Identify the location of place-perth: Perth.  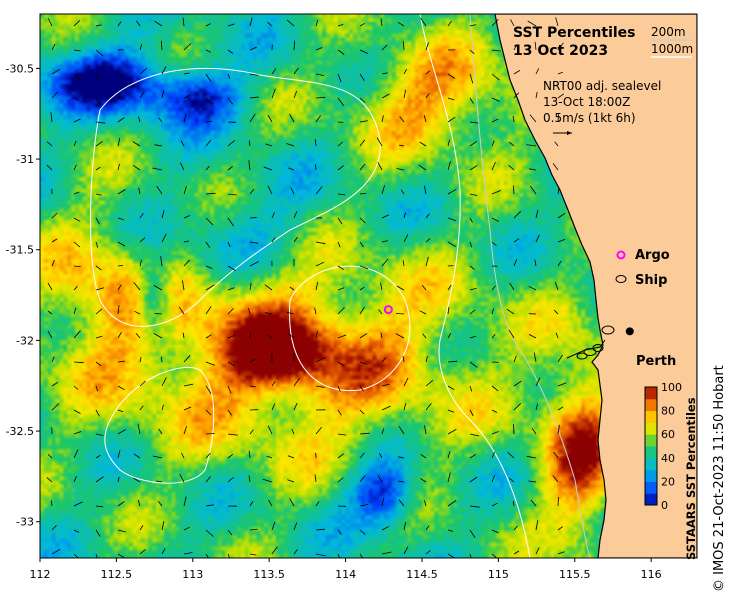
(656, 361).